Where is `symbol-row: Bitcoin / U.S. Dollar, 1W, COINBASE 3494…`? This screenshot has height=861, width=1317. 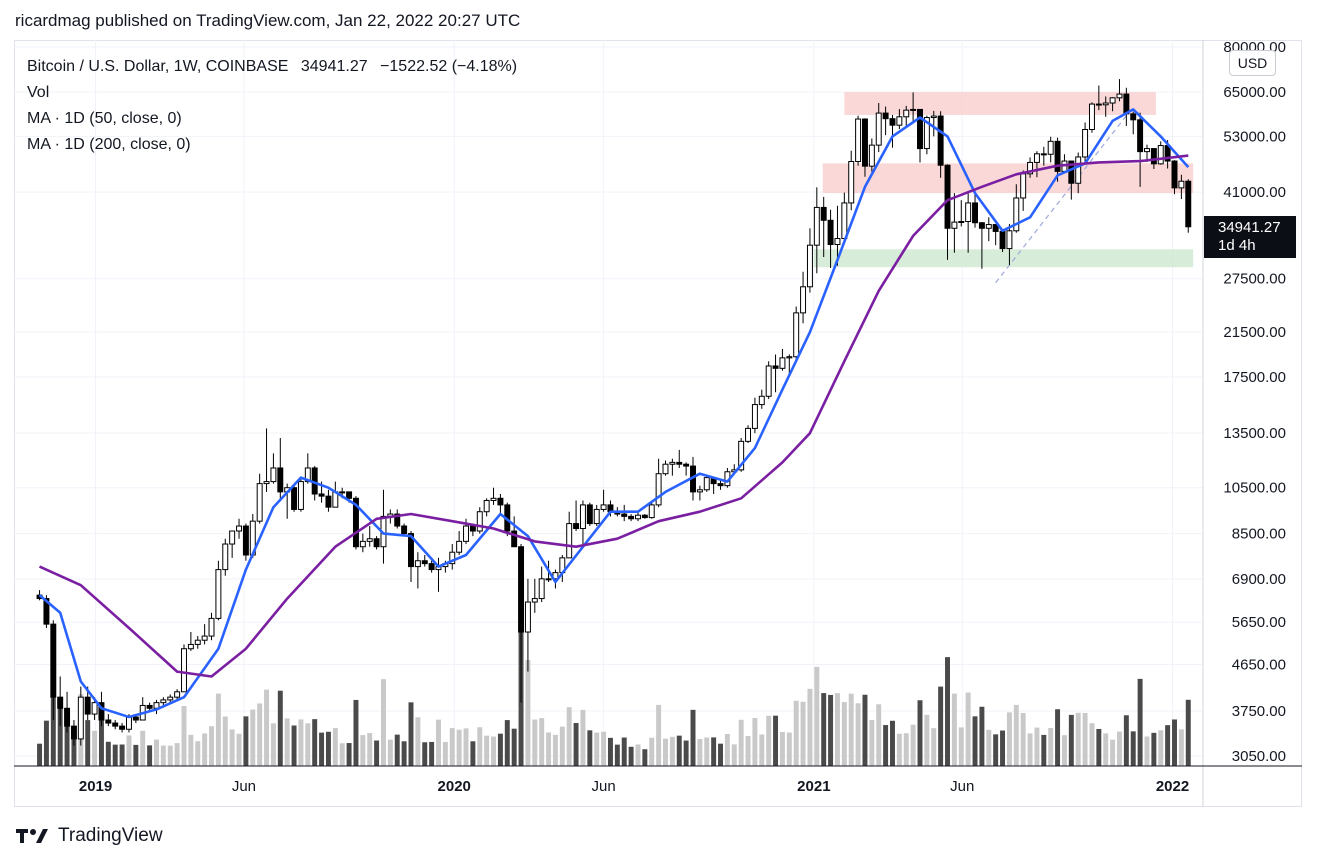 symbol-row: Bitcoin / U.S. Dollar, 1W, COINBASE 3494… is located at coordinates (272, 67).